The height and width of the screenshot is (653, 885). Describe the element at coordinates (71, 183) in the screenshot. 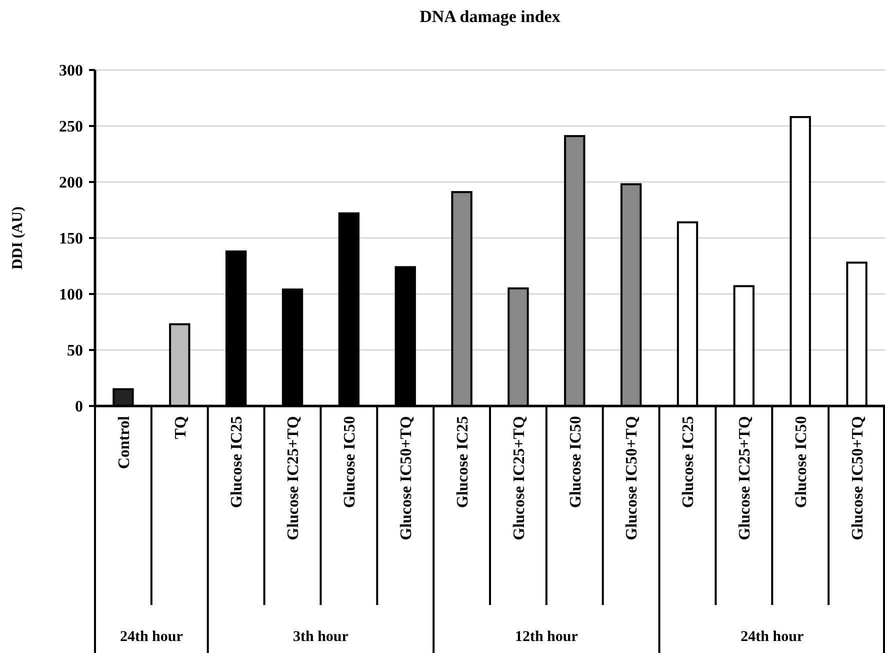

I see `y-tick-label: 200` at that location.